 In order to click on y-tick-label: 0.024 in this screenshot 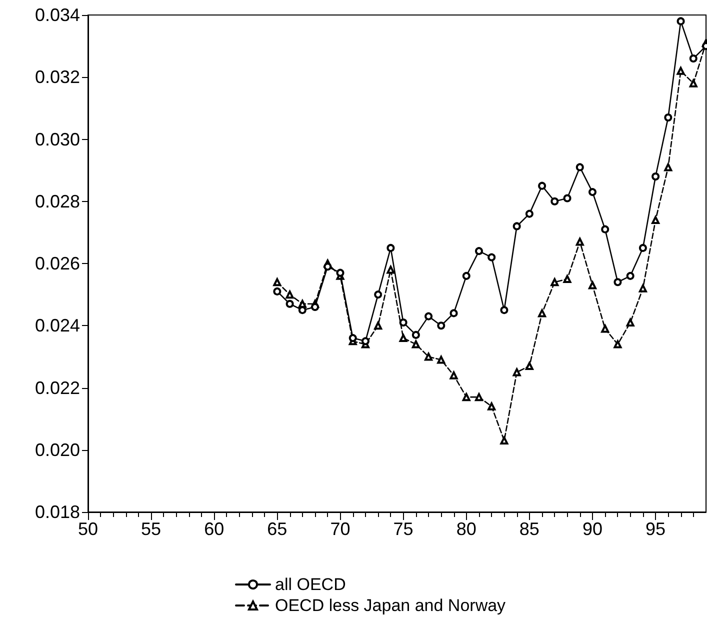, I will do `click(57, 326)`.